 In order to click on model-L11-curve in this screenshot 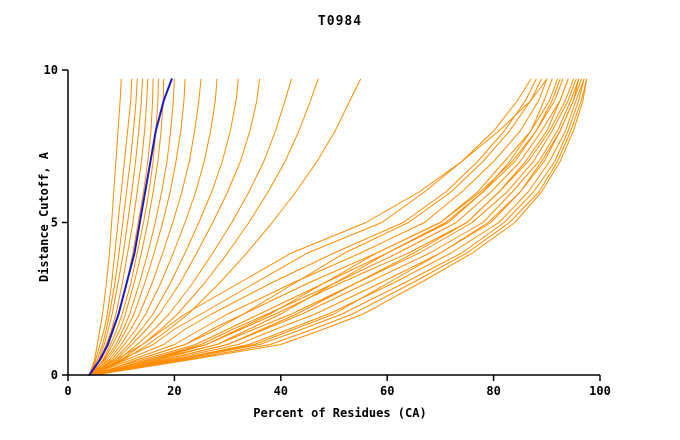, I will do `click(145, 227)`.